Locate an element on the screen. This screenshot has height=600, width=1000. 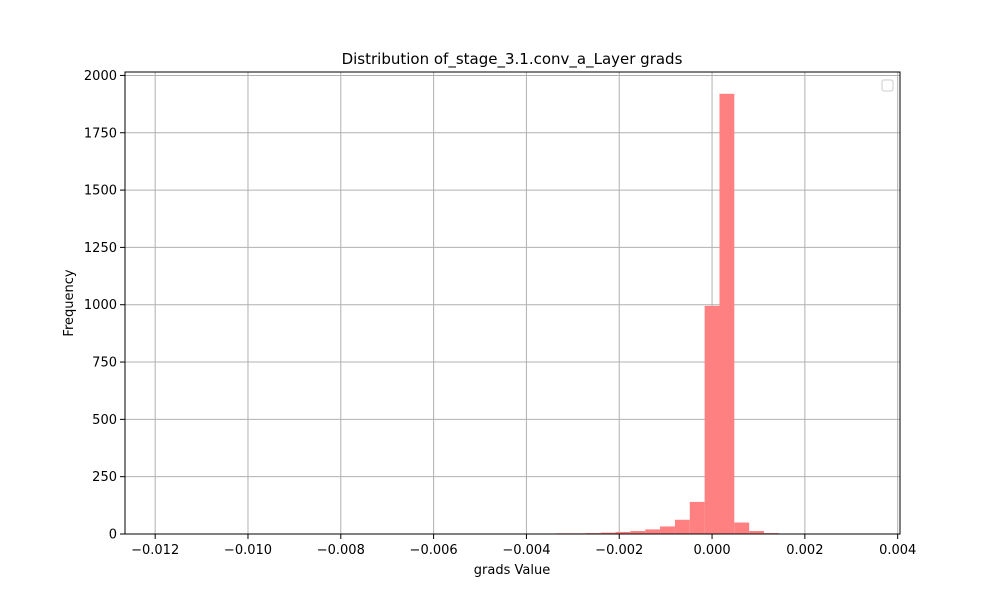
x-tick-label: −0.004 is located at coordinates (526, 550).